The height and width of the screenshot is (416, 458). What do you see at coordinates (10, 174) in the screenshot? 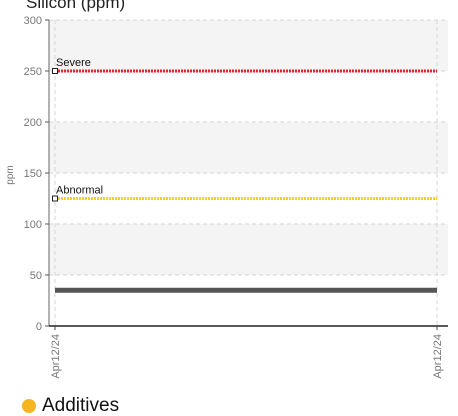
I see `y-axis-label: ppm` at bounding box center [10, 174].